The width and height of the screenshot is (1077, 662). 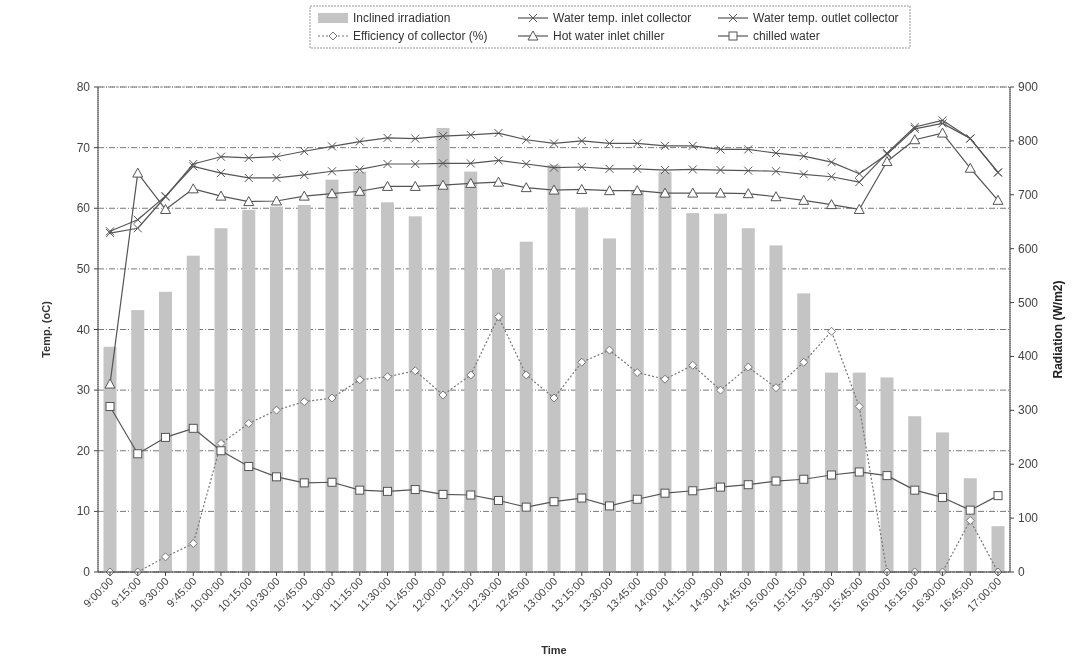 I want to click on y2-tick-label: 600, so click(x=1028, y=248).